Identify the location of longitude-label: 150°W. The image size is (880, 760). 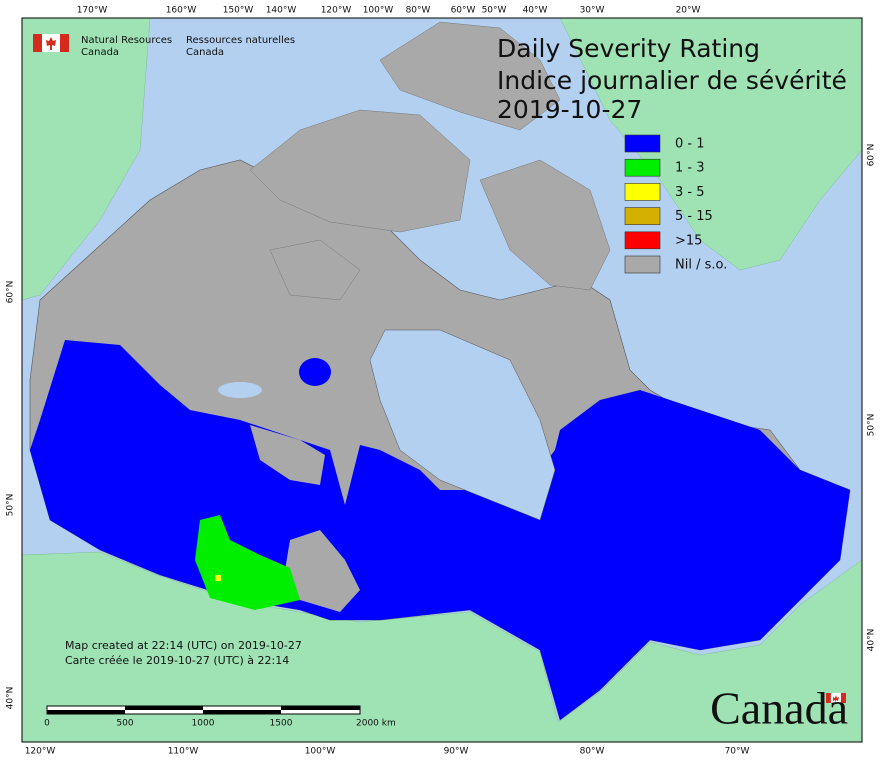
(238, 11).